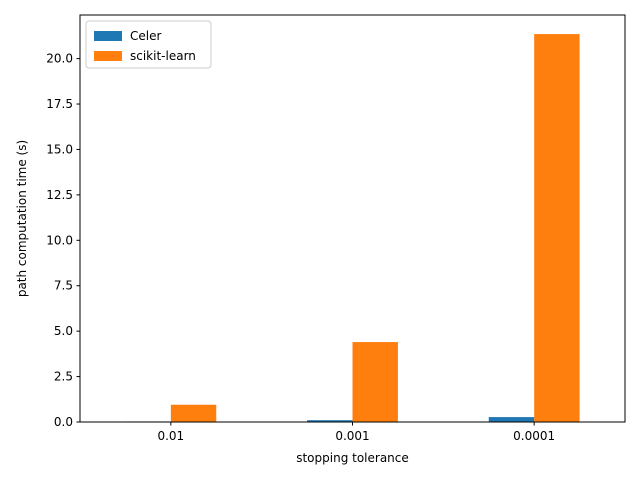  What do you see at coordinates (63, 286) in the screenshot?
I see `y-tick-label: 7.5` at bounding box center [63, 286].